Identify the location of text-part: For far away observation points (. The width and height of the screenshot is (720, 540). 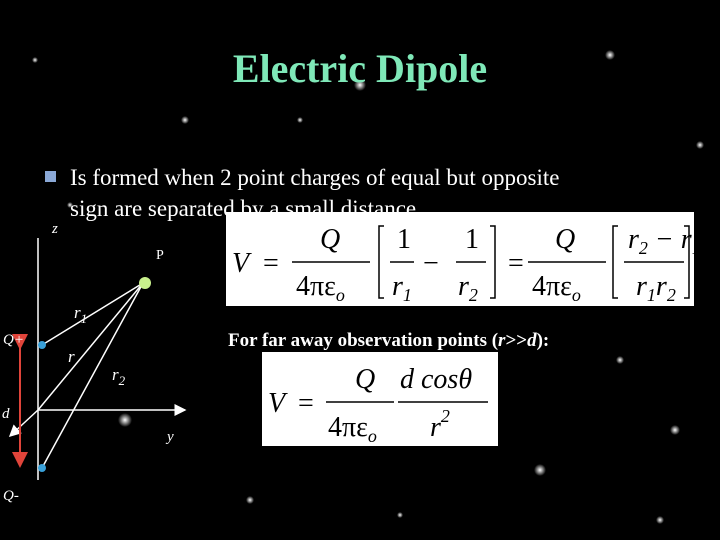
(363, 340).